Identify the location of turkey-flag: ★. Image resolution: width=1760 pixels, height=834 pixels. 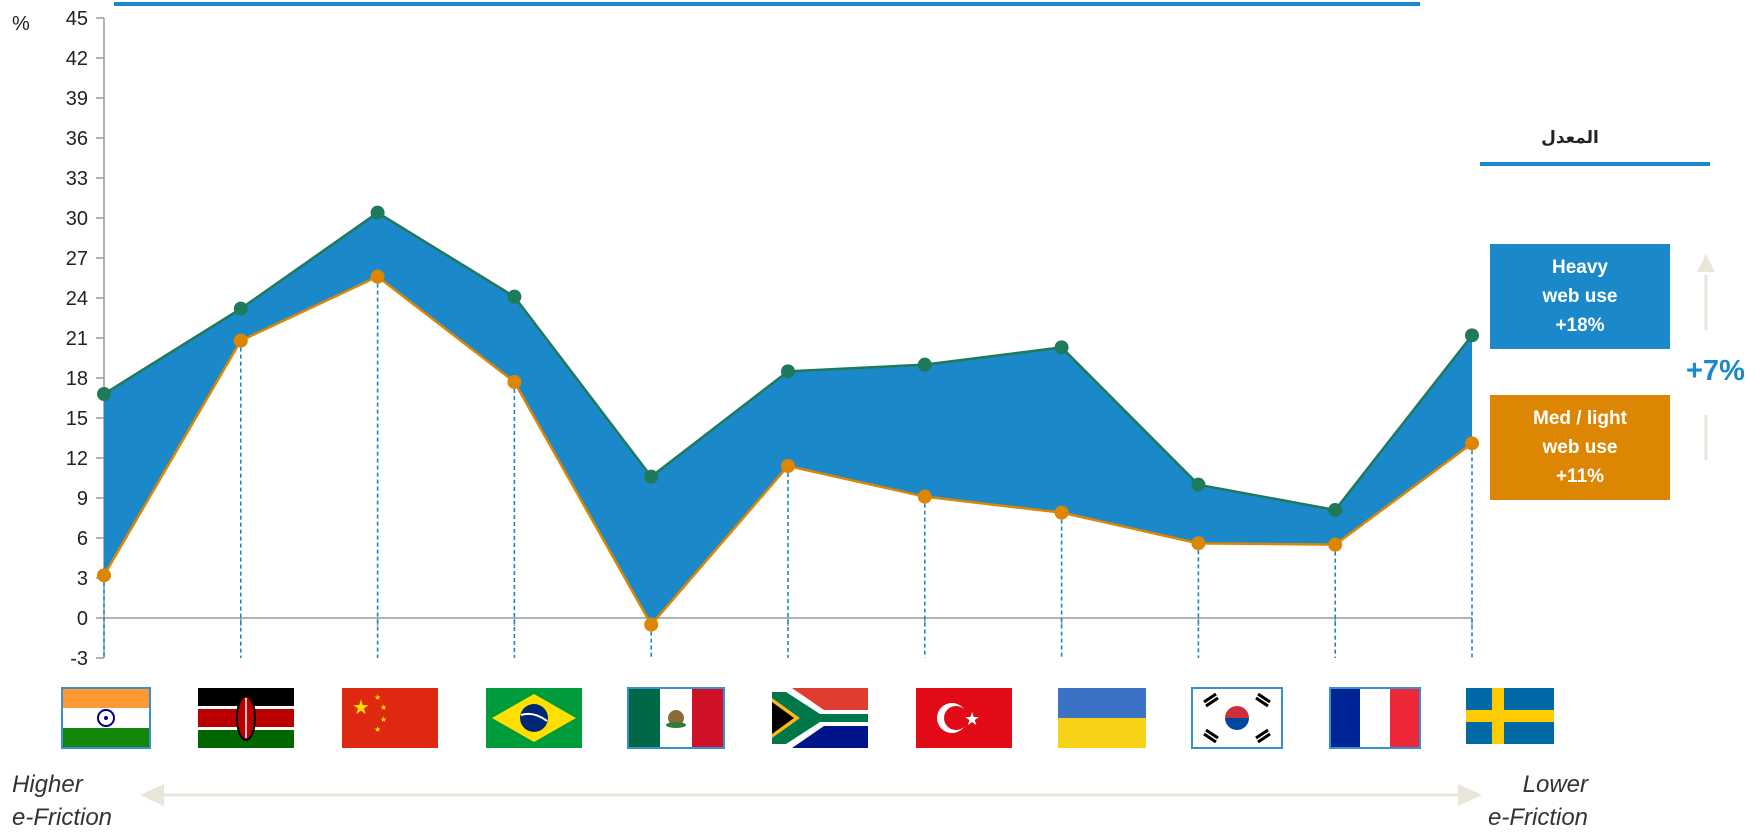
(964, 718).